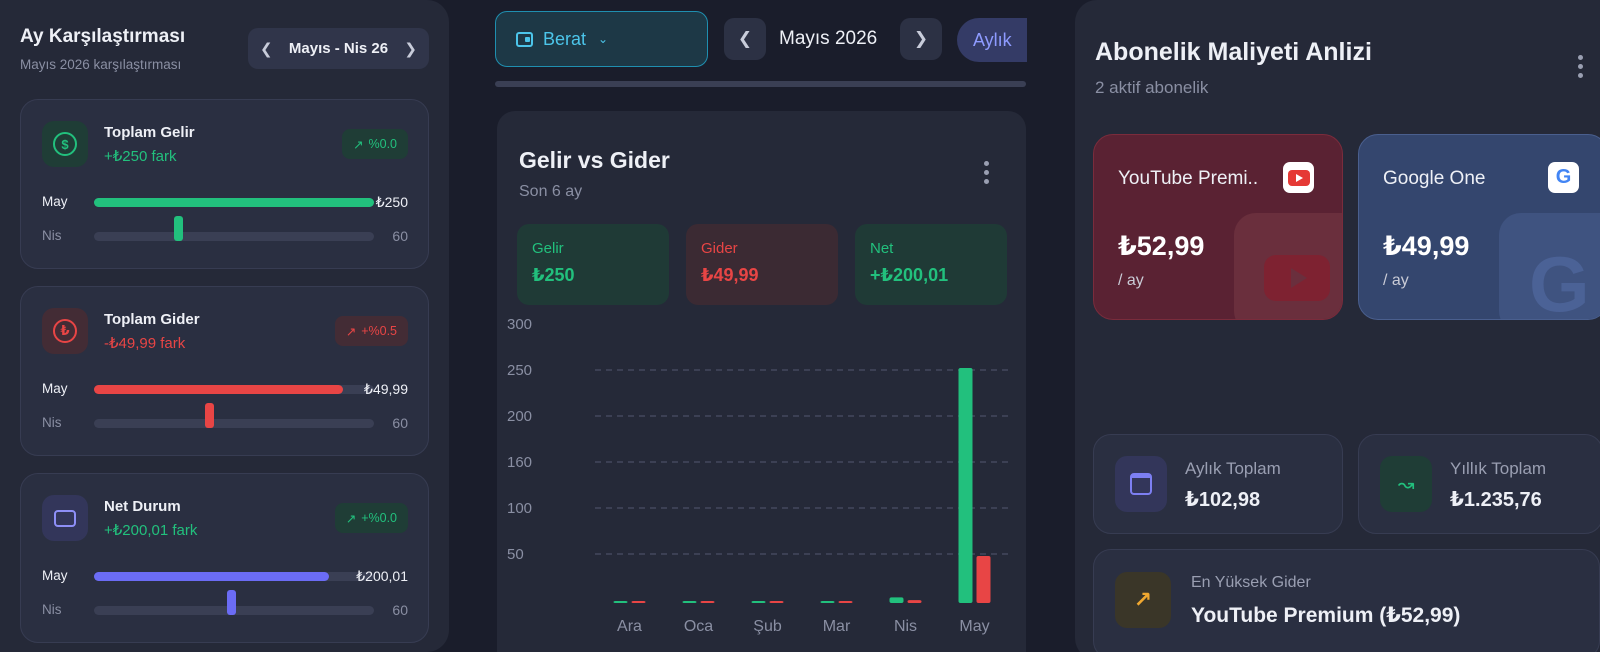 The image size is (1600, 652). What do you see at coordinates (519, 416) in the screenshot?
I see `y-tick-label: 200` at bounding box center [519, 416].